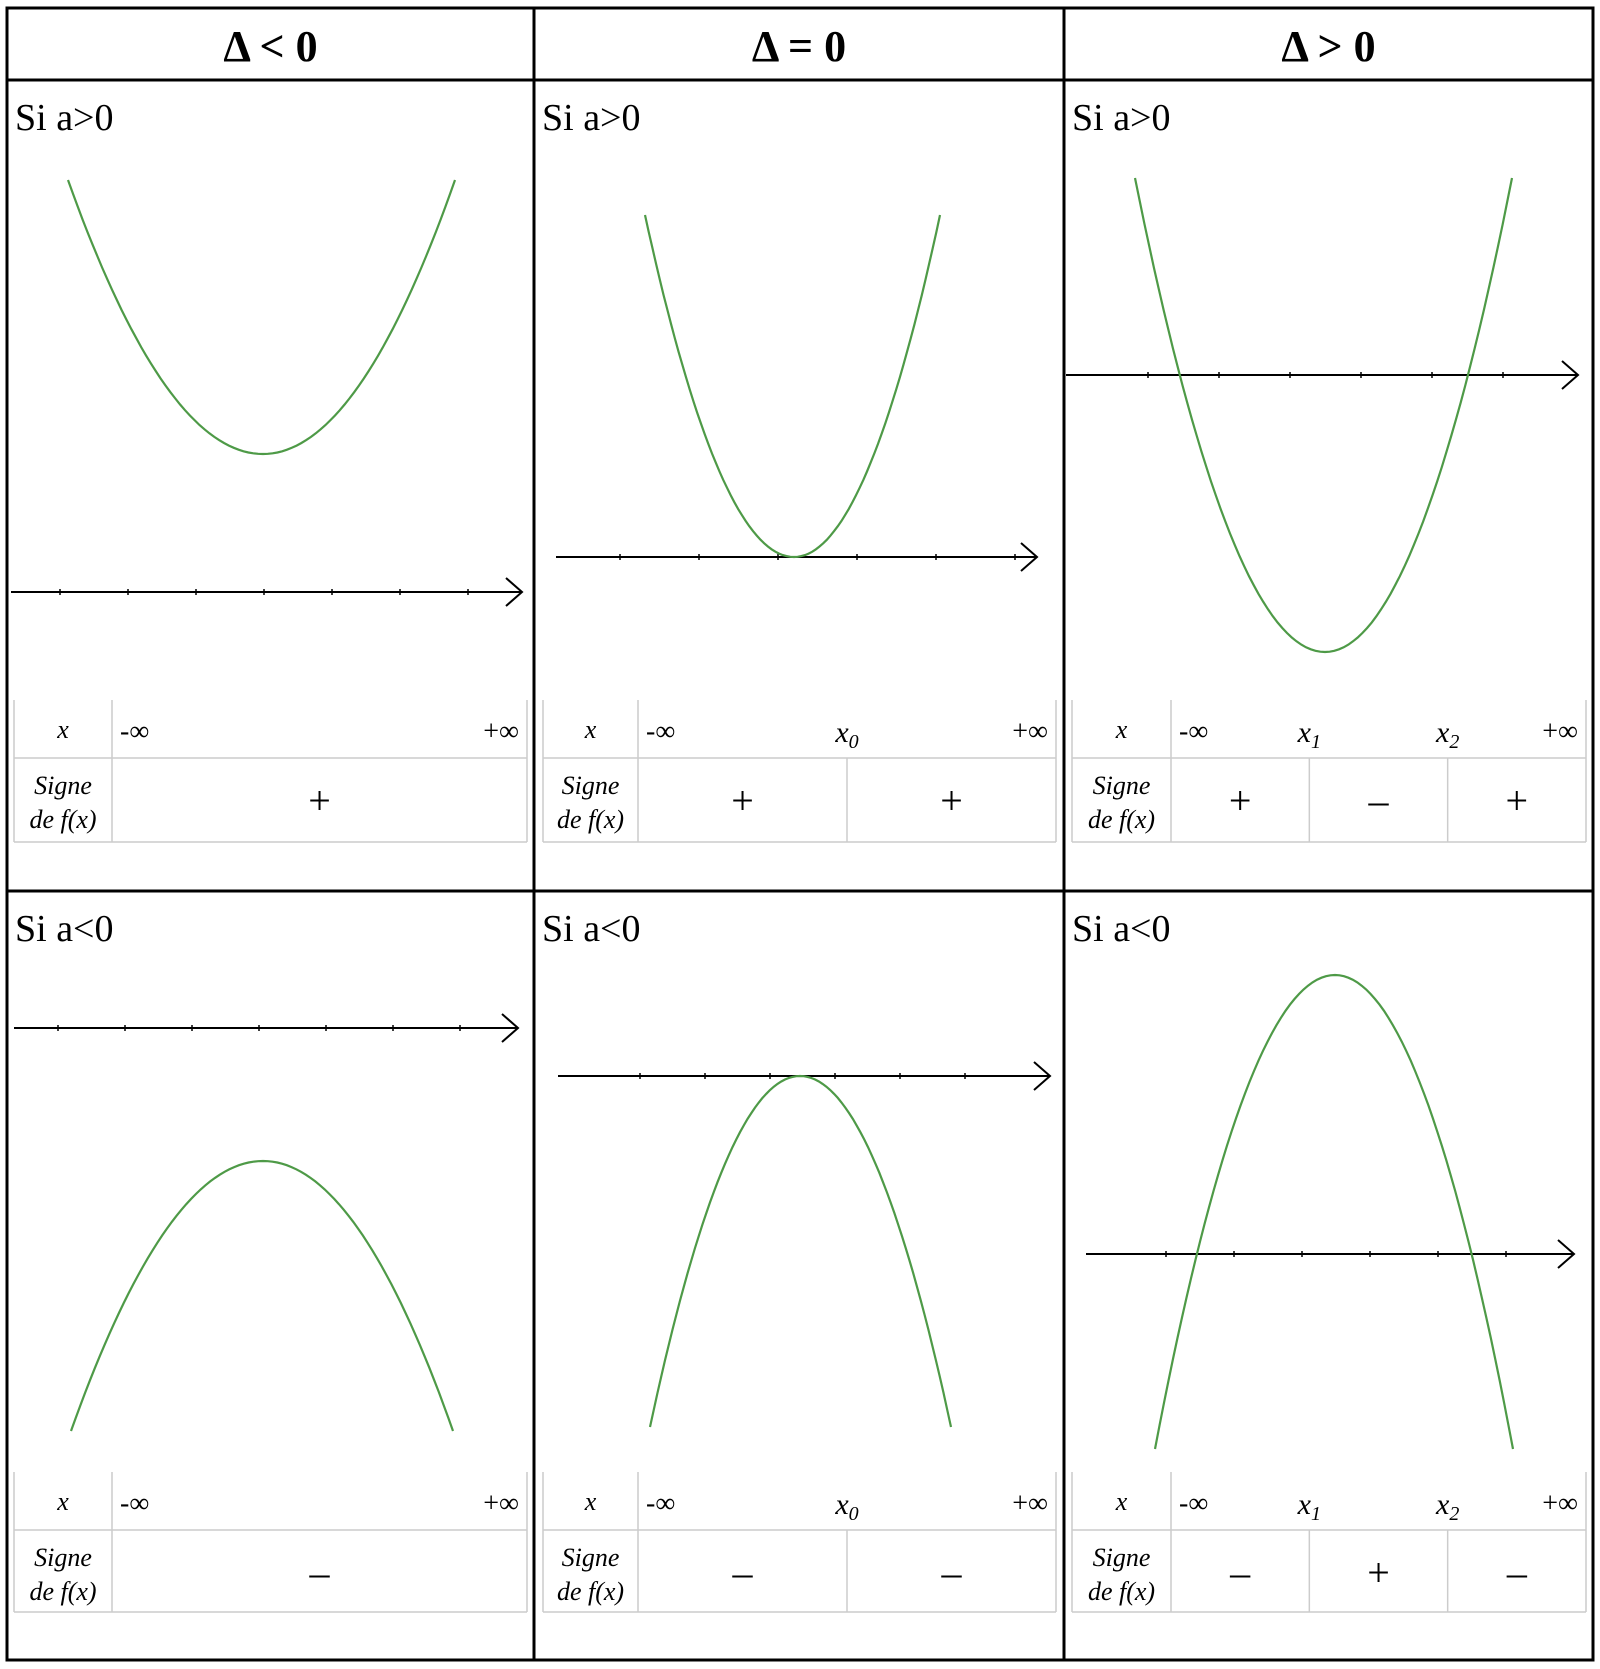  I want to click on sign-table: x Signe de f(x) -∞ +∞ –, so click(270, 1542).